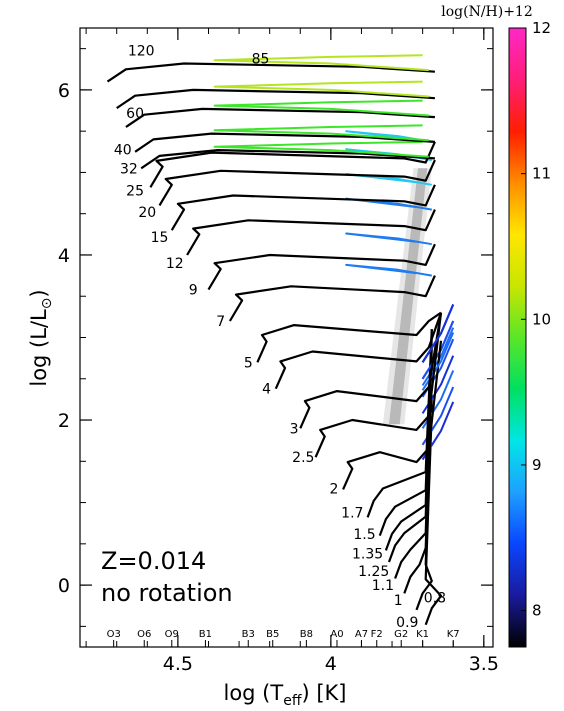  Describe the element at coordinates (64, 421) in the screenshot. I see `y-tick-label: 2` at that location.